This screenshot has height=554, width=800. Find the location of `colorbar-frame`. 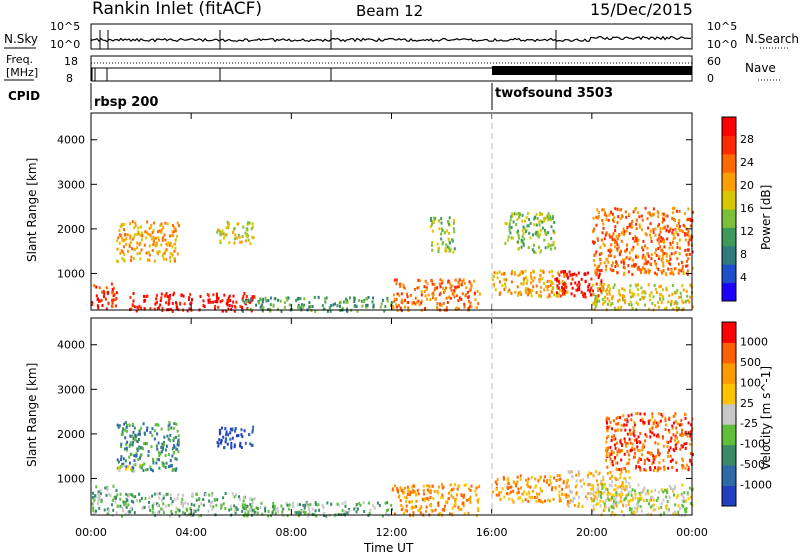

colorbar-frame is located at coordinates (729, 209).